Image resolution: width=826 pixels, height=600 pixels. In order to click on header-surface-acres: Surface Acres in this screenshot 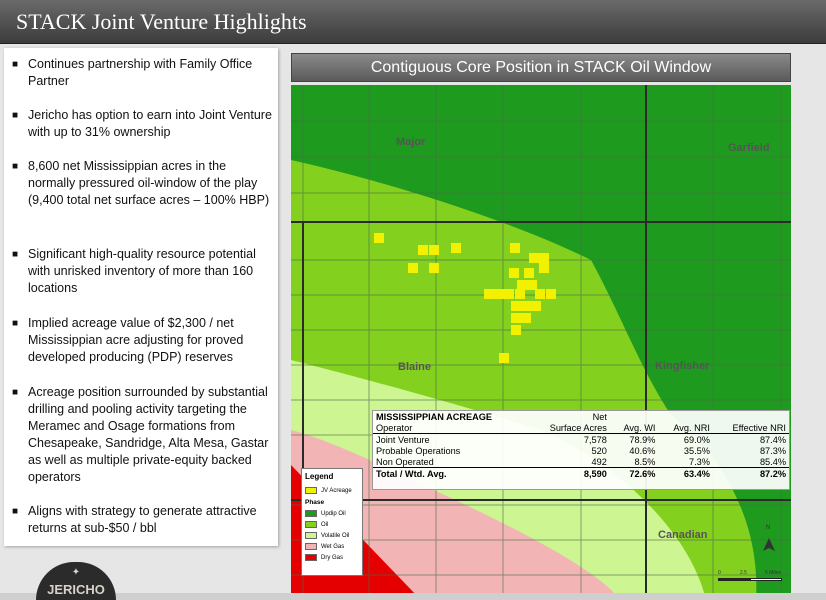, I will do `click(569, 428)`.